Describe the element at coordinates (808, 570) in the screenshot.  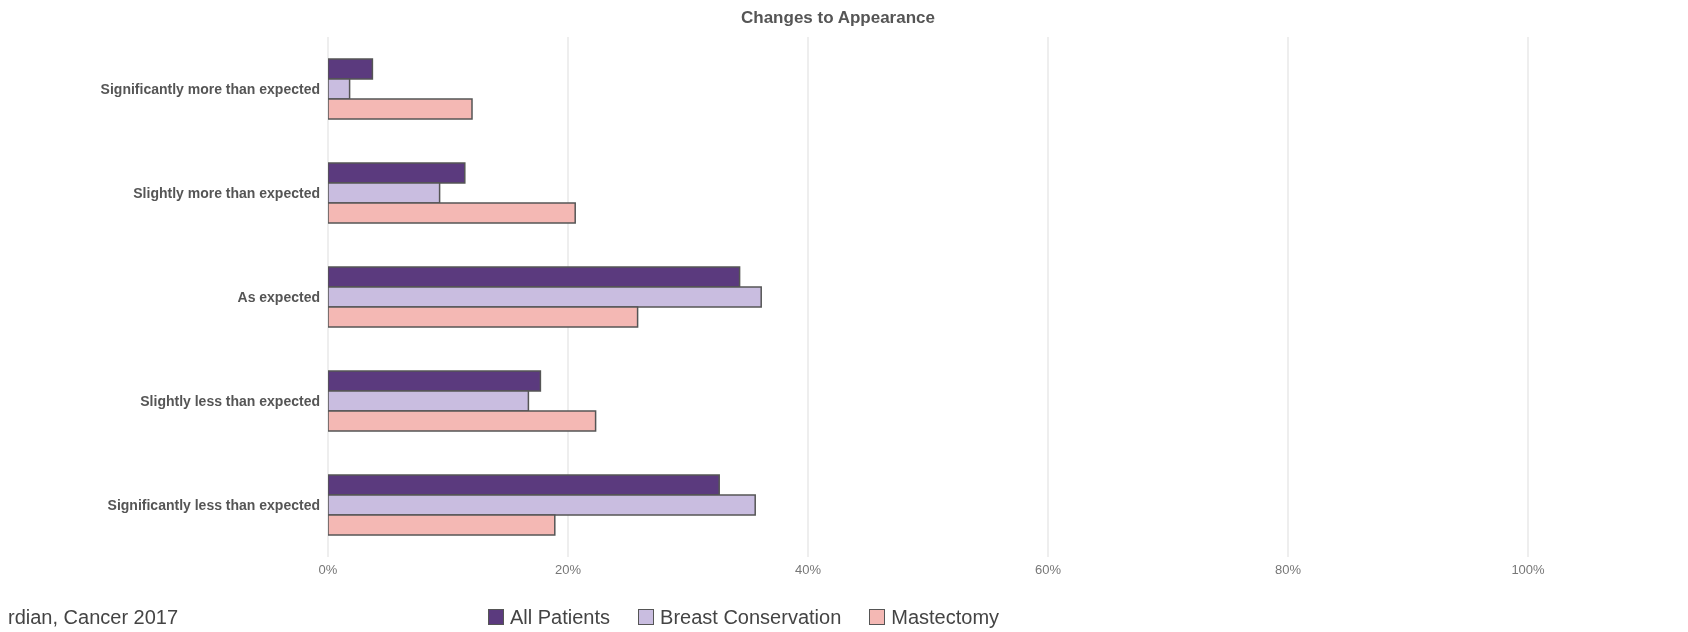
I see `x-tick-label: 40%` at that location.